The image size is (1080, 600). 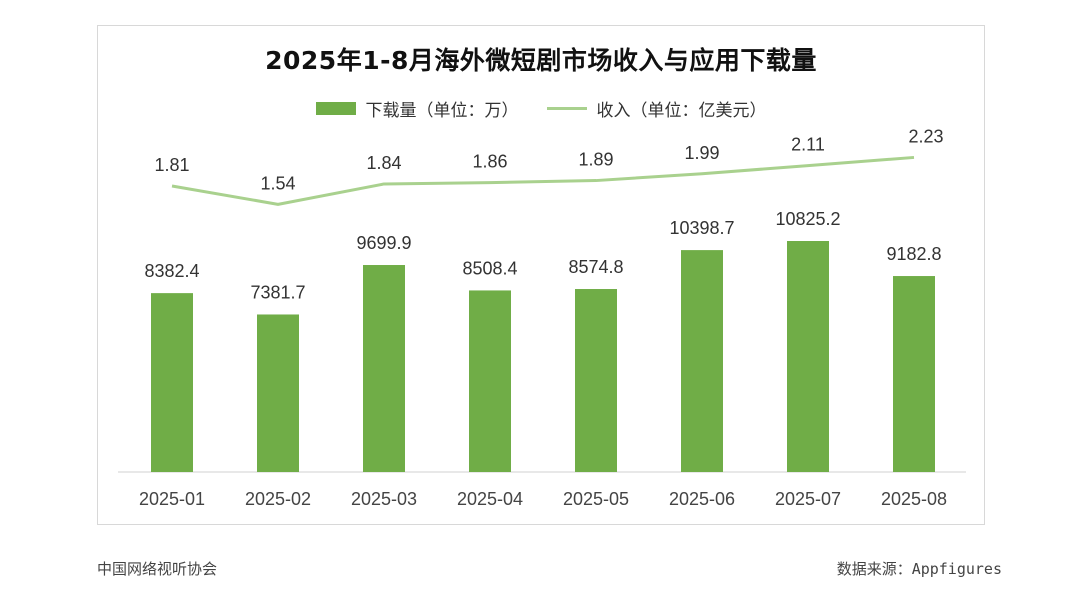 I want to click on legend-entry-downloads: 下载量（单位：万）, so click(x=417, y=108).